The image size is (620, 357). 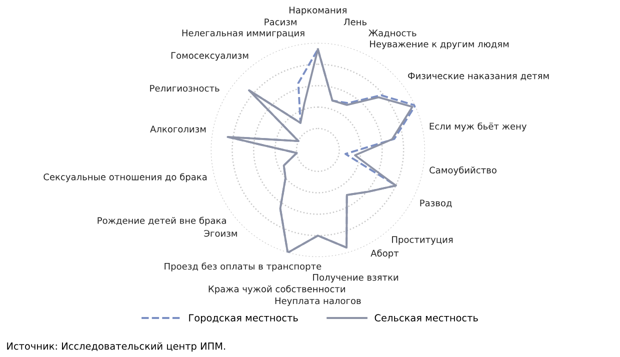 I want to click on spoke-label: Если муж бьёт жену, so click(x=478, y=127).